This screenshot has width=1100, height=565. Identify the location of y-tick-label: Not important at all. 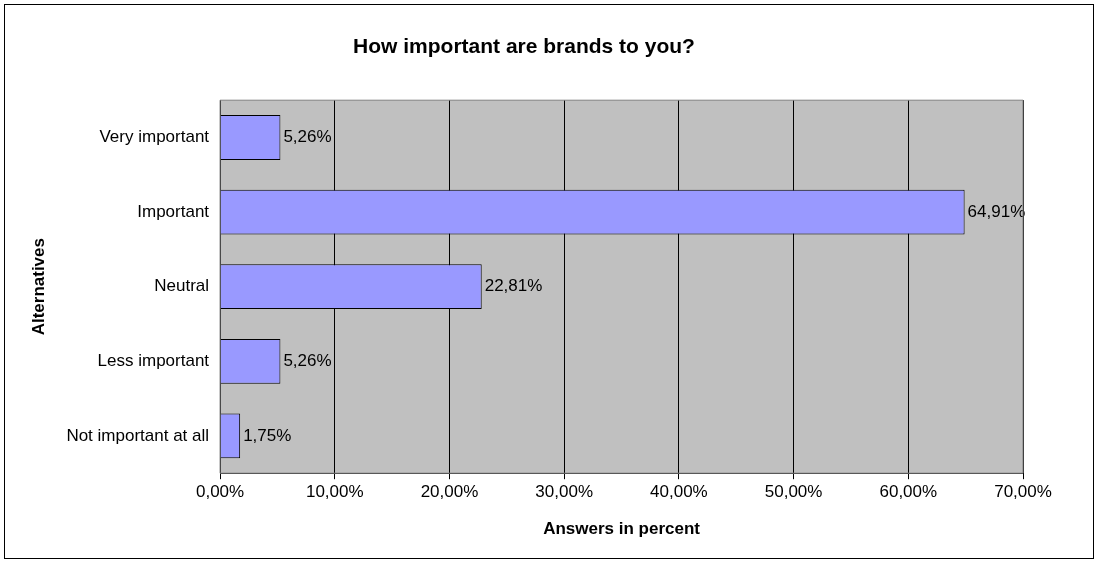
(138, 435).